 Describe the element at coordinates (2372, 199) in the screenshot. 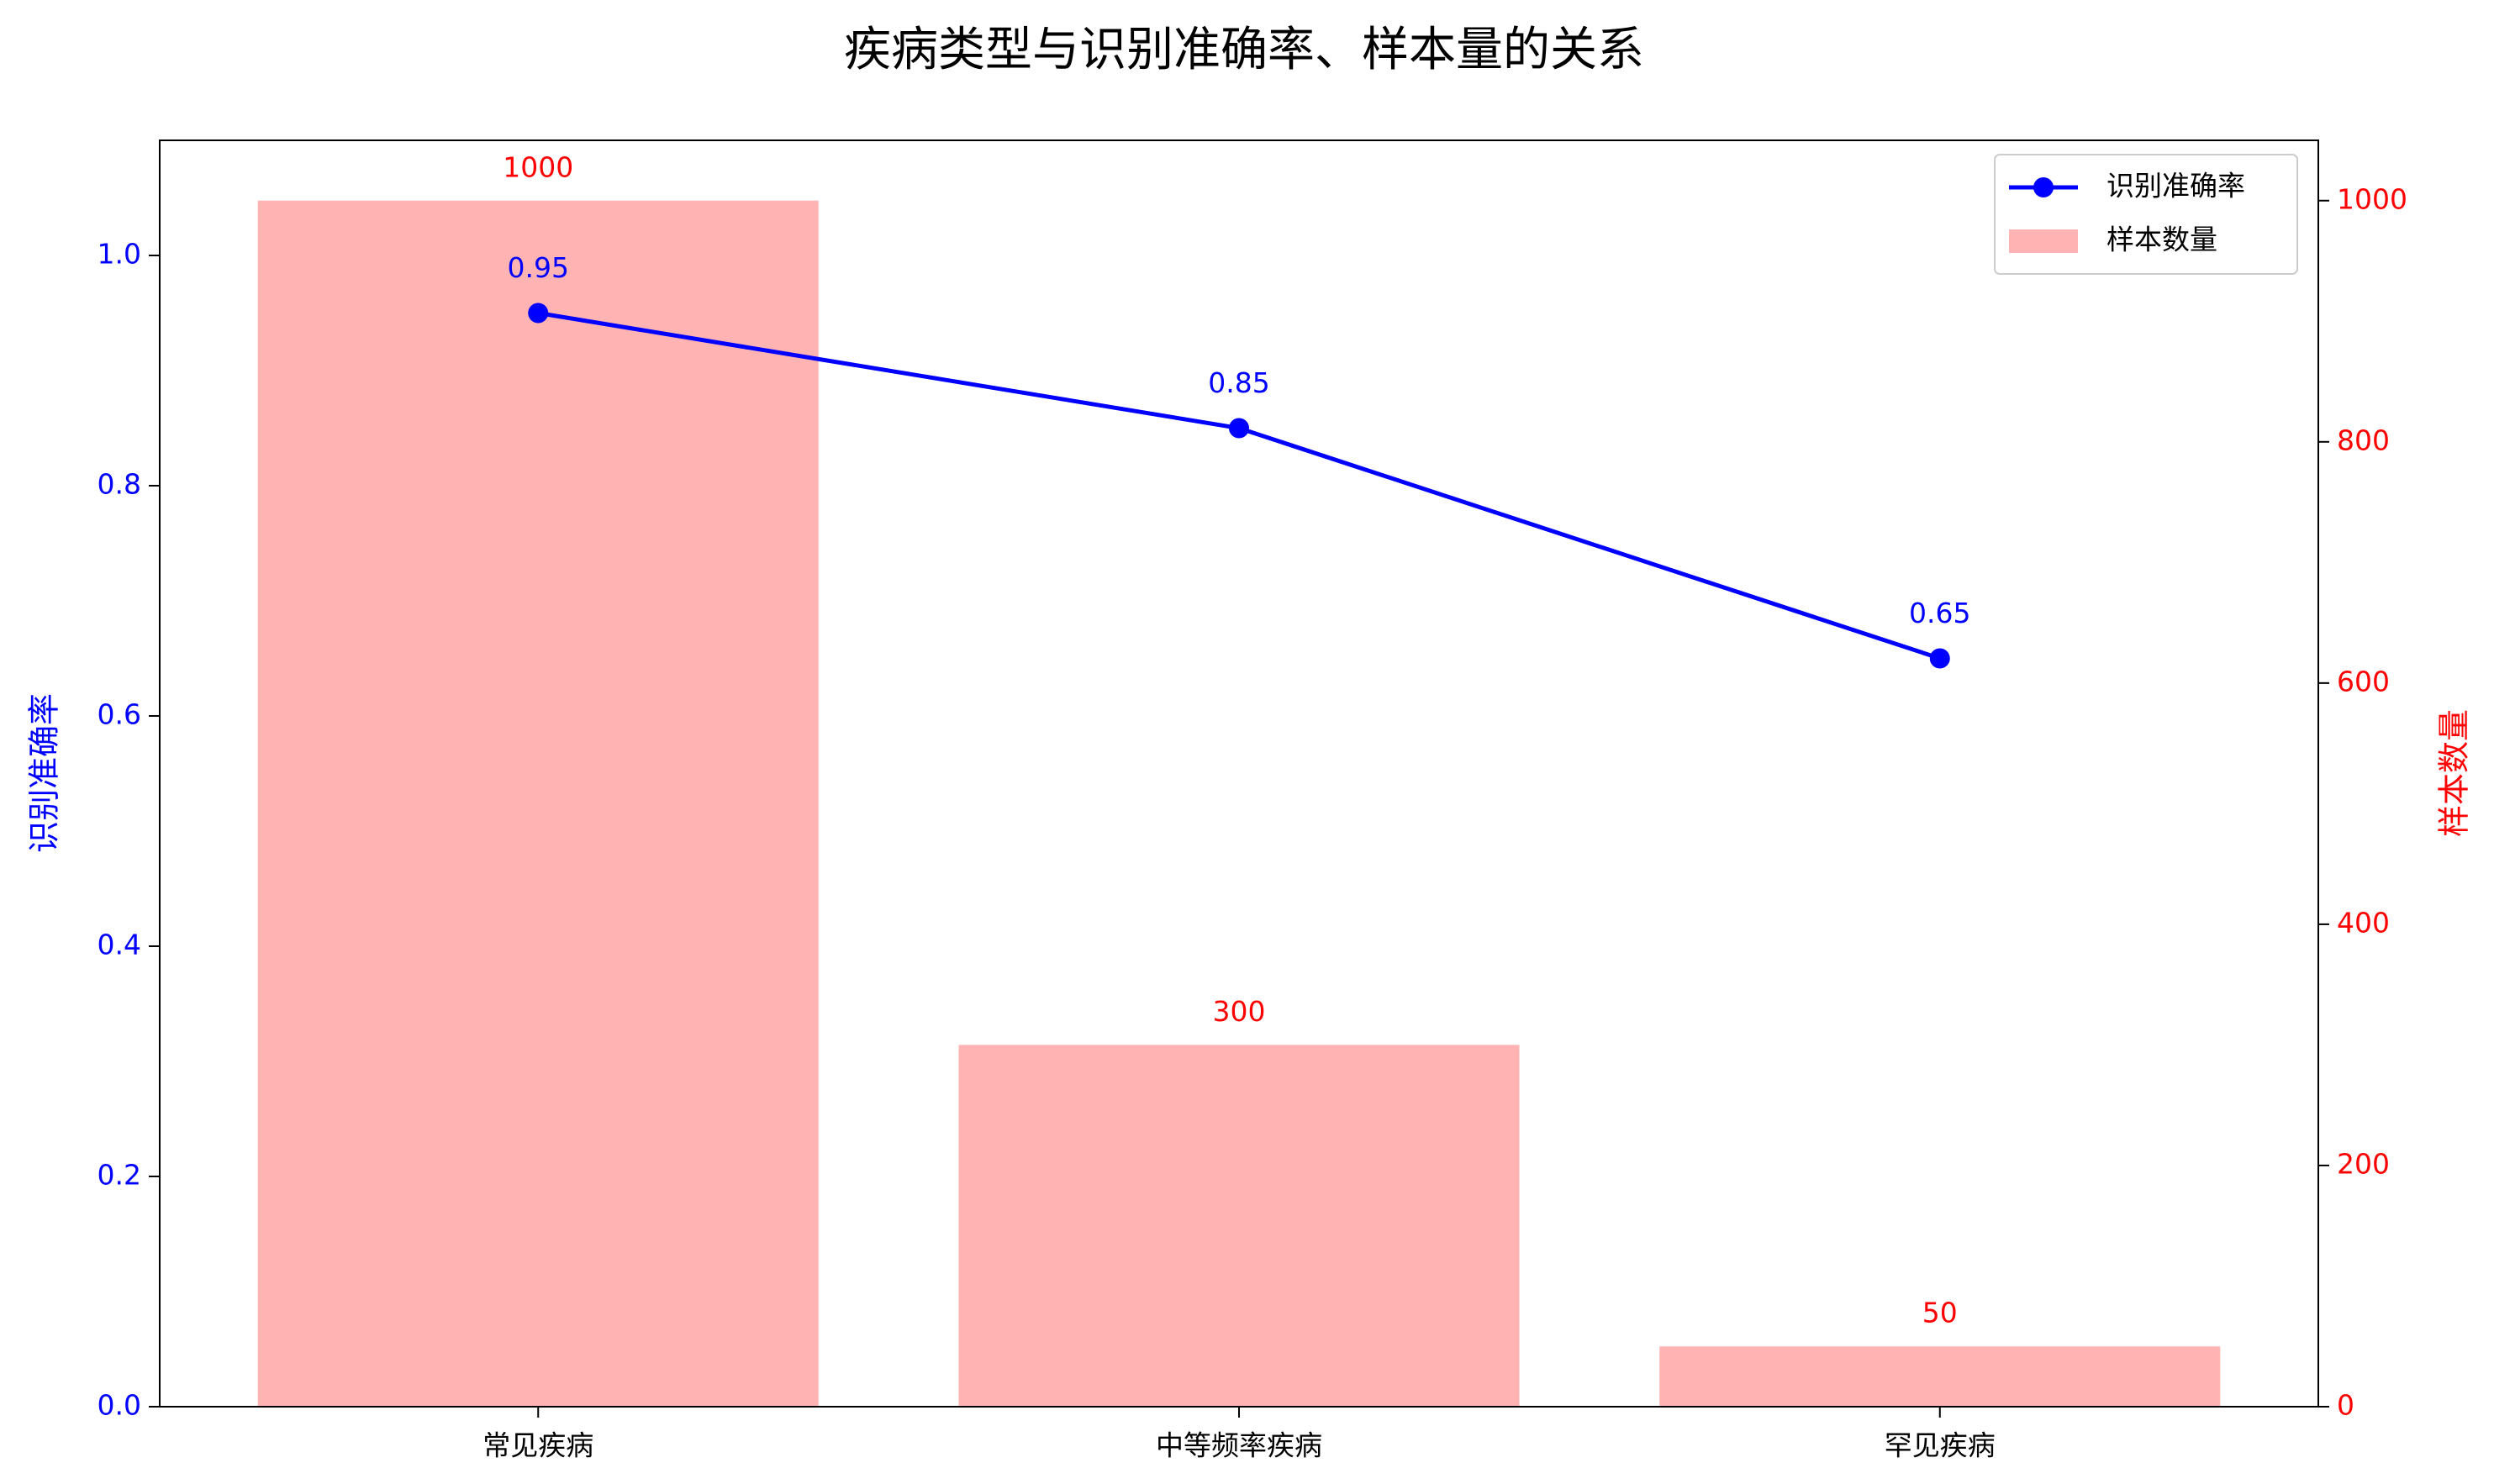

I see `y2-tick-label: 1000` at that location.